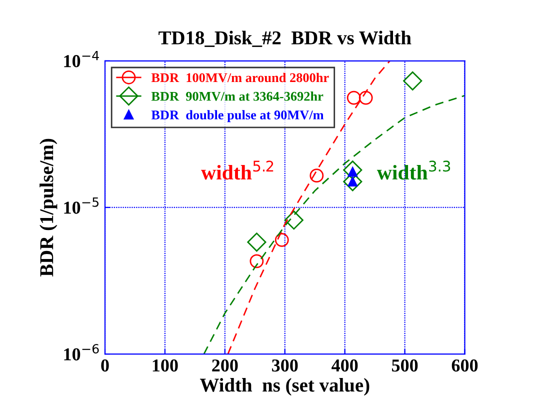  I want to click on x-axis-title: Width ns (set value), so click(285, 387).